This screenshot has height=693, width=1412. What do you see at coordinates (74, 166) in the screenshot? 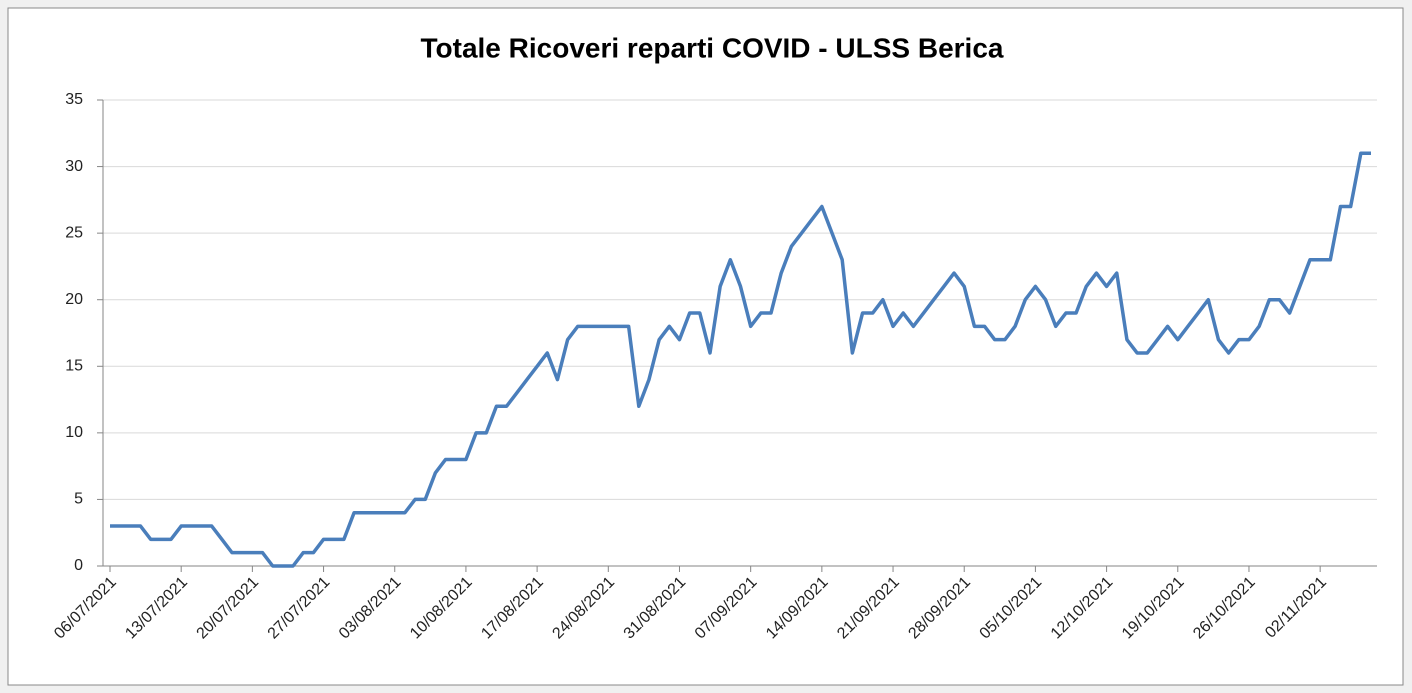
I see `y-tick-label: 30` at bounding box center [74, 166].